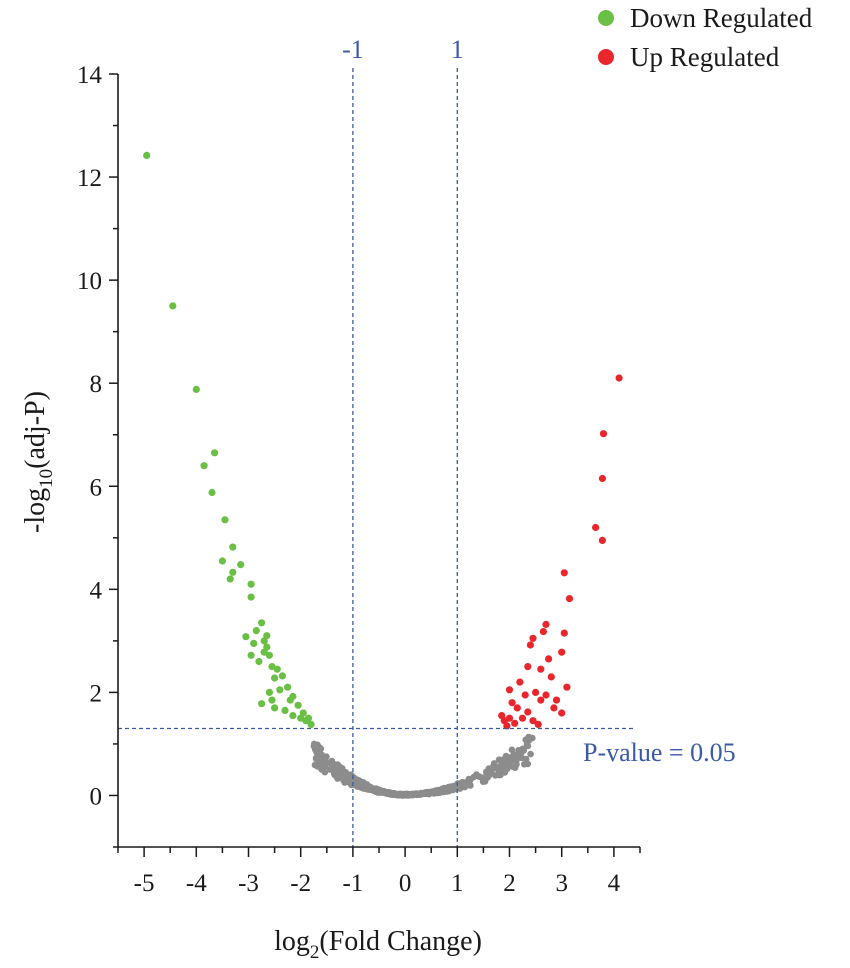  What do you see at coordinates (423, 766) in the screenshot?
I see `not-significant-points` at bounding box center [423, 766].